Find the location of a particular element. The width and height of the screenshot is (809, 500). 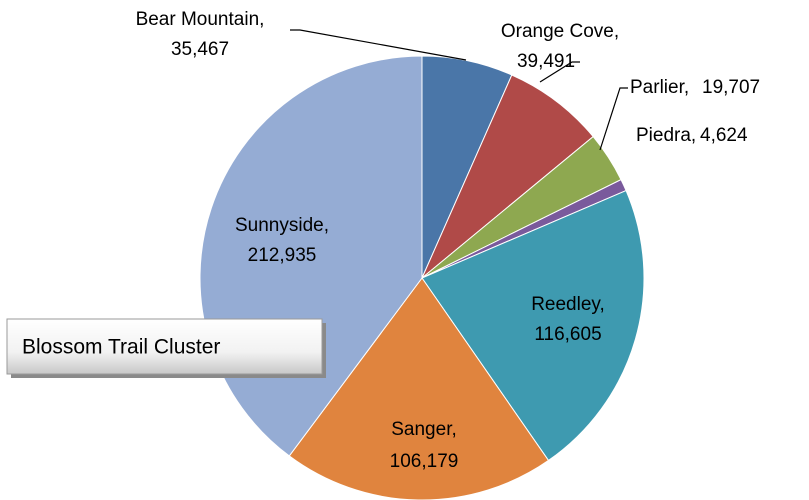

pie-slice is located at coordinates (507, 176).